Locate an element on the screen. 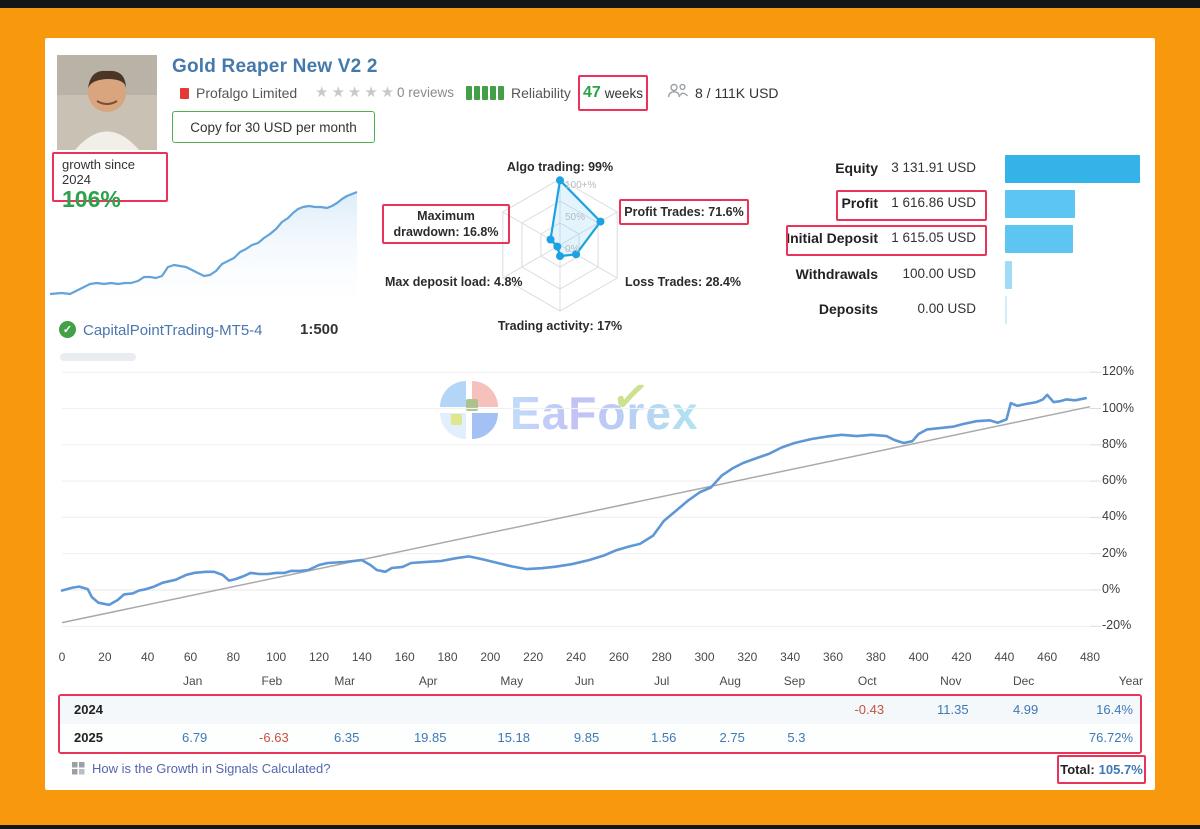 This screenshot has width=1200, height=829. x-tick-label: 0 is located at coordinates (62, 657).